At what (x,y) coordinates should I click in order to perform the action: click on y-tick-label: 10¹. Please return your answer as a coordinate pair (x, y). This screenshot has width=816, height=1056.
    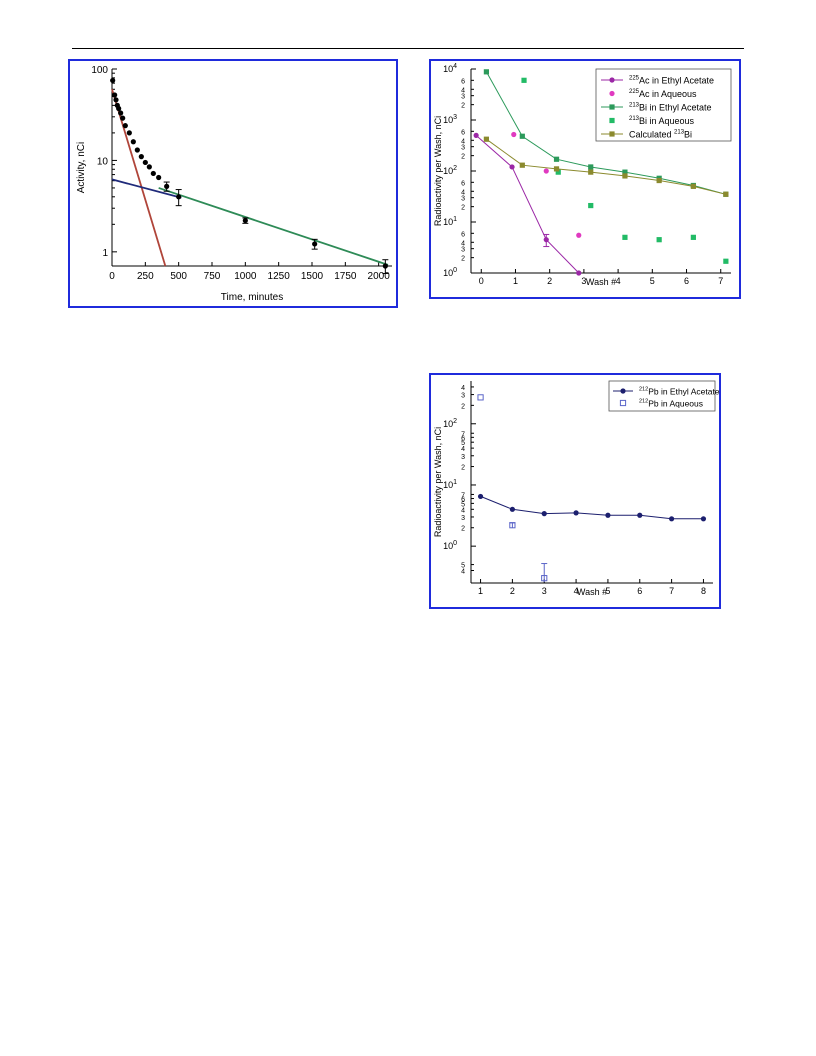
    Looking at the image, I should click on (450, 484).